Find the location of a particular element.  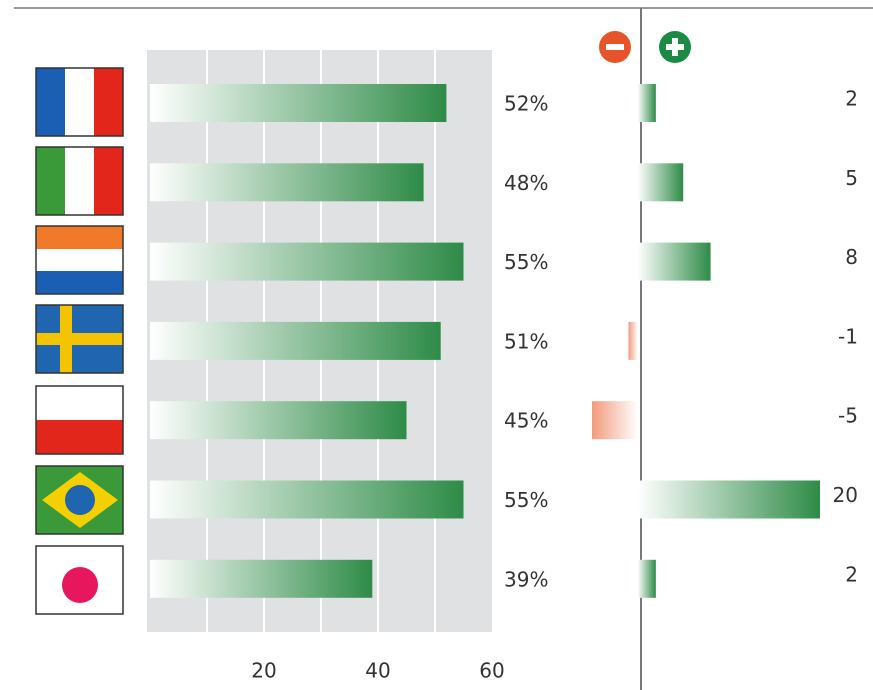

value-label: 20 is located at coordinates (845, 495).